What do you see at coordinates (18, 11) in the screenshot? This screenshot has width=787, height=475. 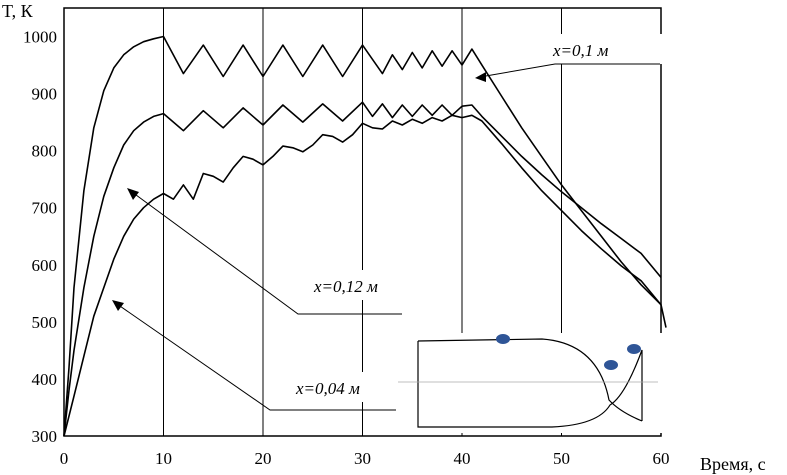 I see `y-axis-title: T, К` at bounding box center [18, 11].